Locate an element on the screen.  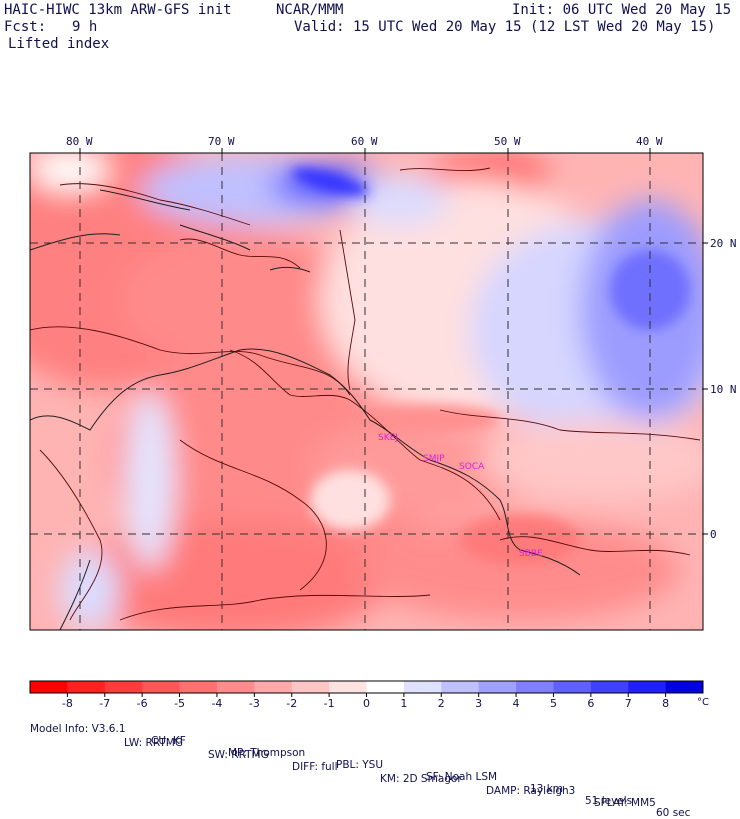
model-title: HAIC-HIWC 13km ARW-GFS init is located at coordinates (118, 10).